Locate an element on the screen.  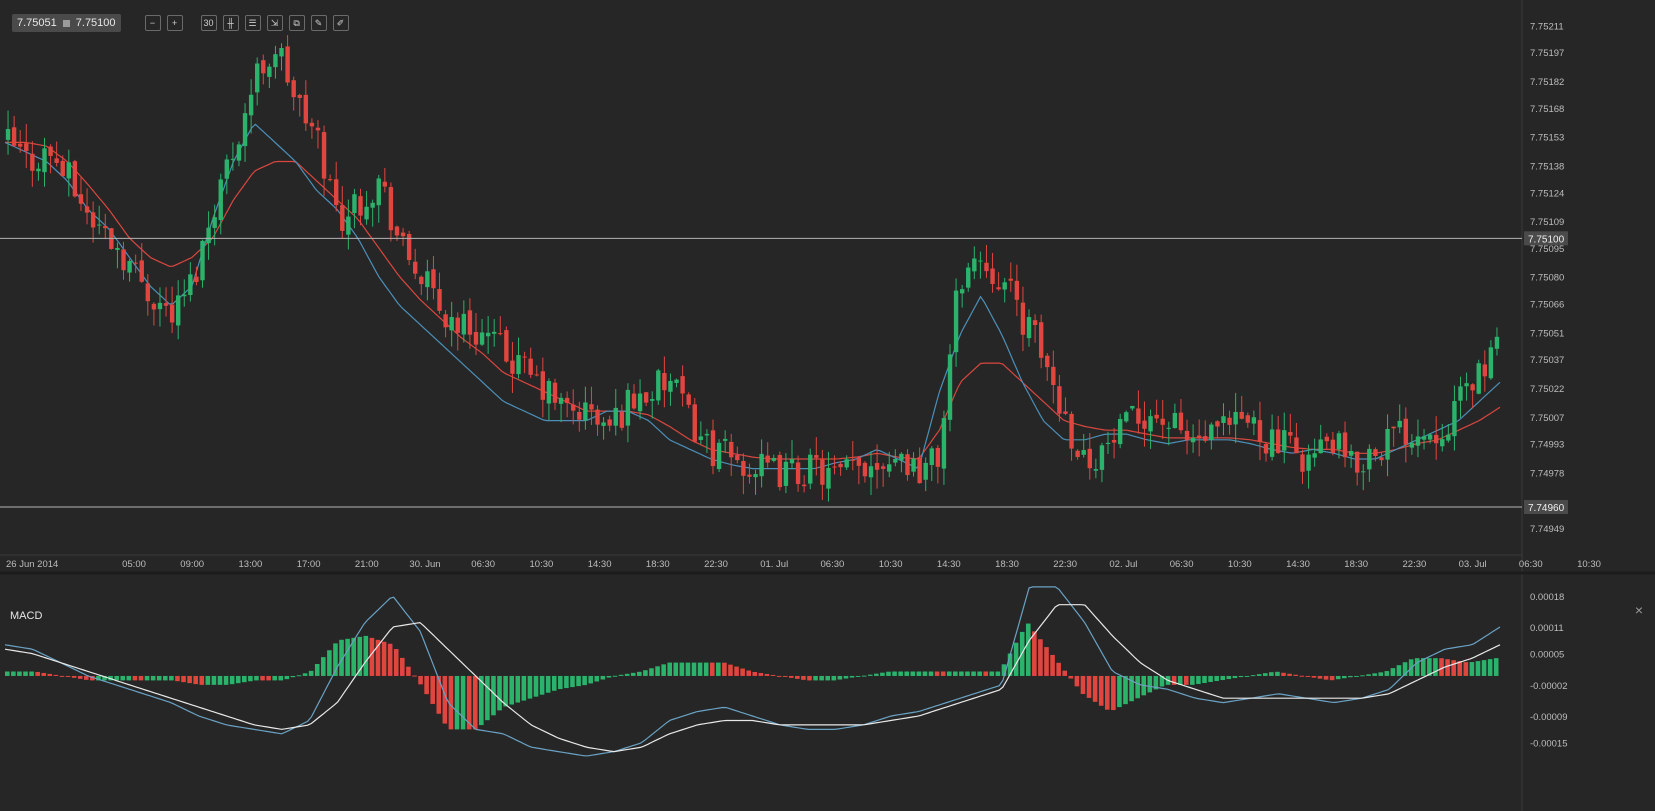
layers-icon: ⧉ is located at coordinates (296, 23).